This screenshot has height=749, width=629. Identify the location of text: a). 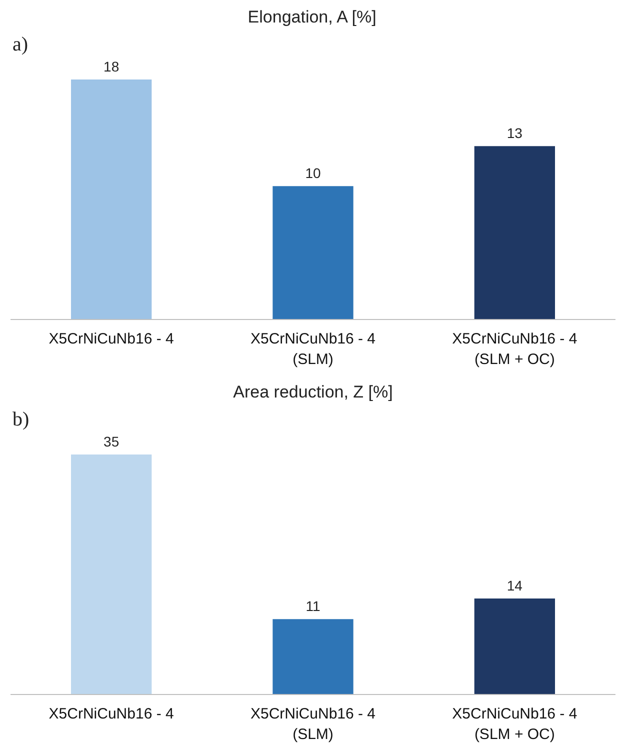
(20, 45).